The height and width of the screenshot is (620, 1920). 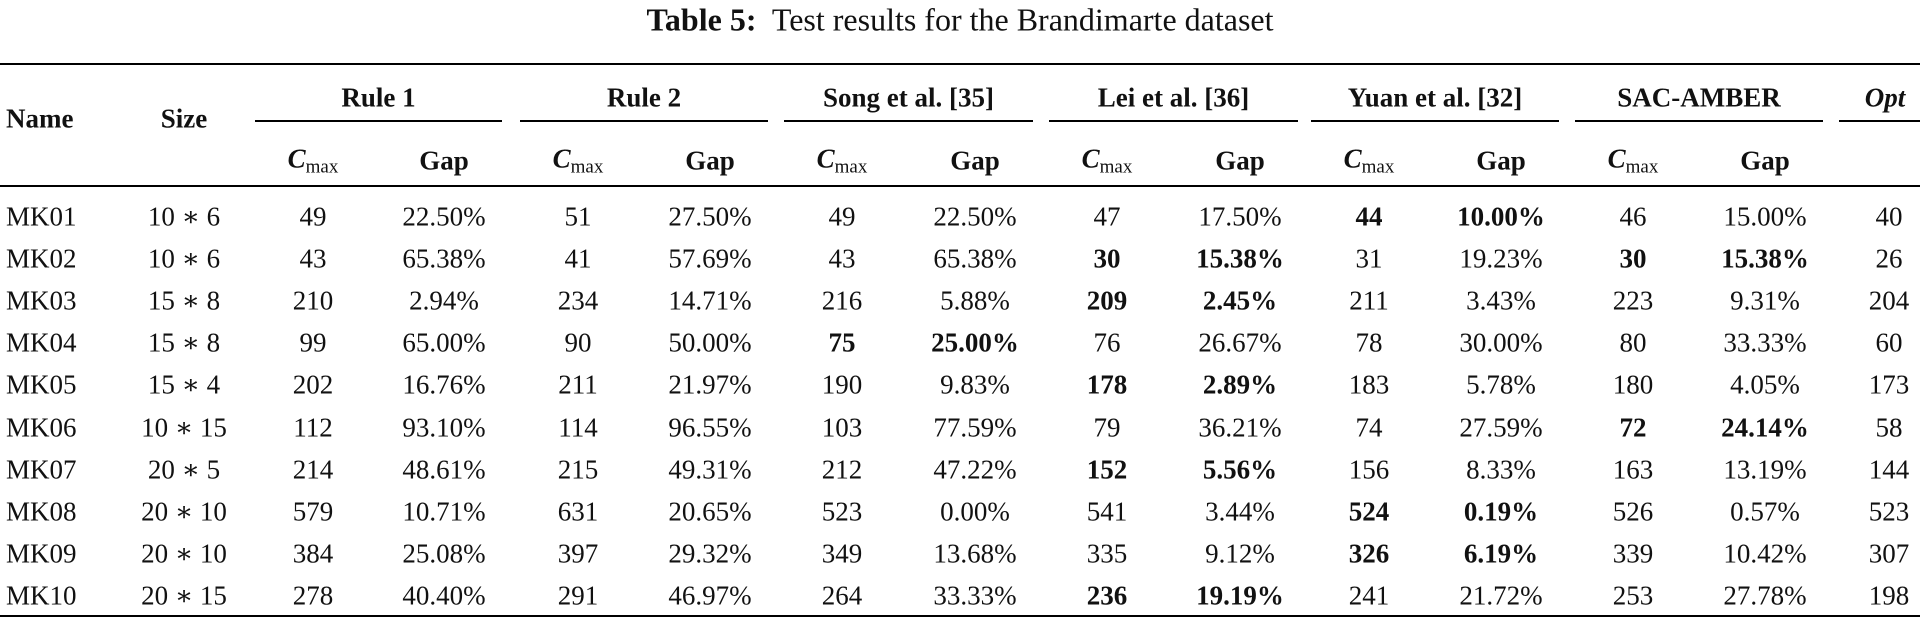 What do you see at coordinates (41, 300) in the screenshot?
I see `table-cell: MK03` at bounding box center [41, 300].